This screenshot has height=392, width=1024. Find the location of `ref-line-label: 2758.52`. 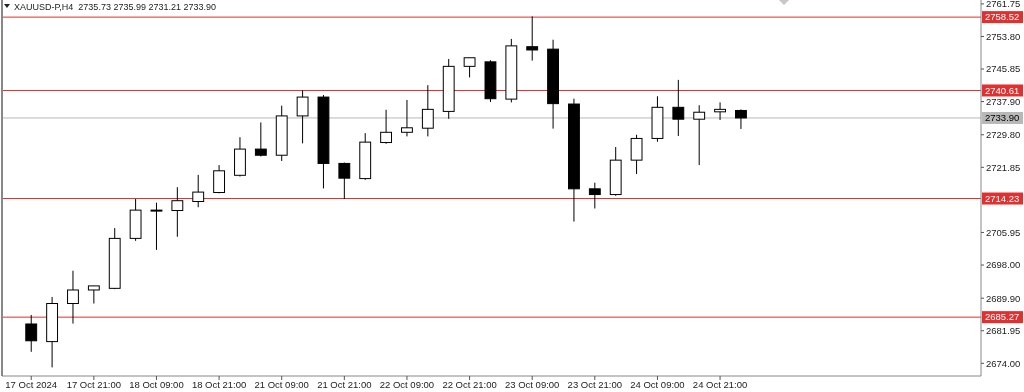

ref-line-label: 2758.52 is located at coordinates (1002, 17).